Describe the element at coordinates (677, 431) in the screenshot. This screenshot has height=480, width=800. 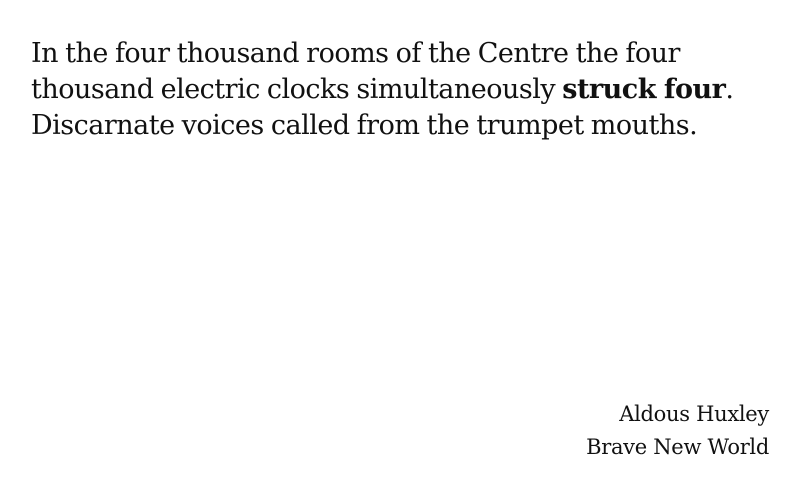
I see `attribution: Aldous Huxley Brave New World` at that location.